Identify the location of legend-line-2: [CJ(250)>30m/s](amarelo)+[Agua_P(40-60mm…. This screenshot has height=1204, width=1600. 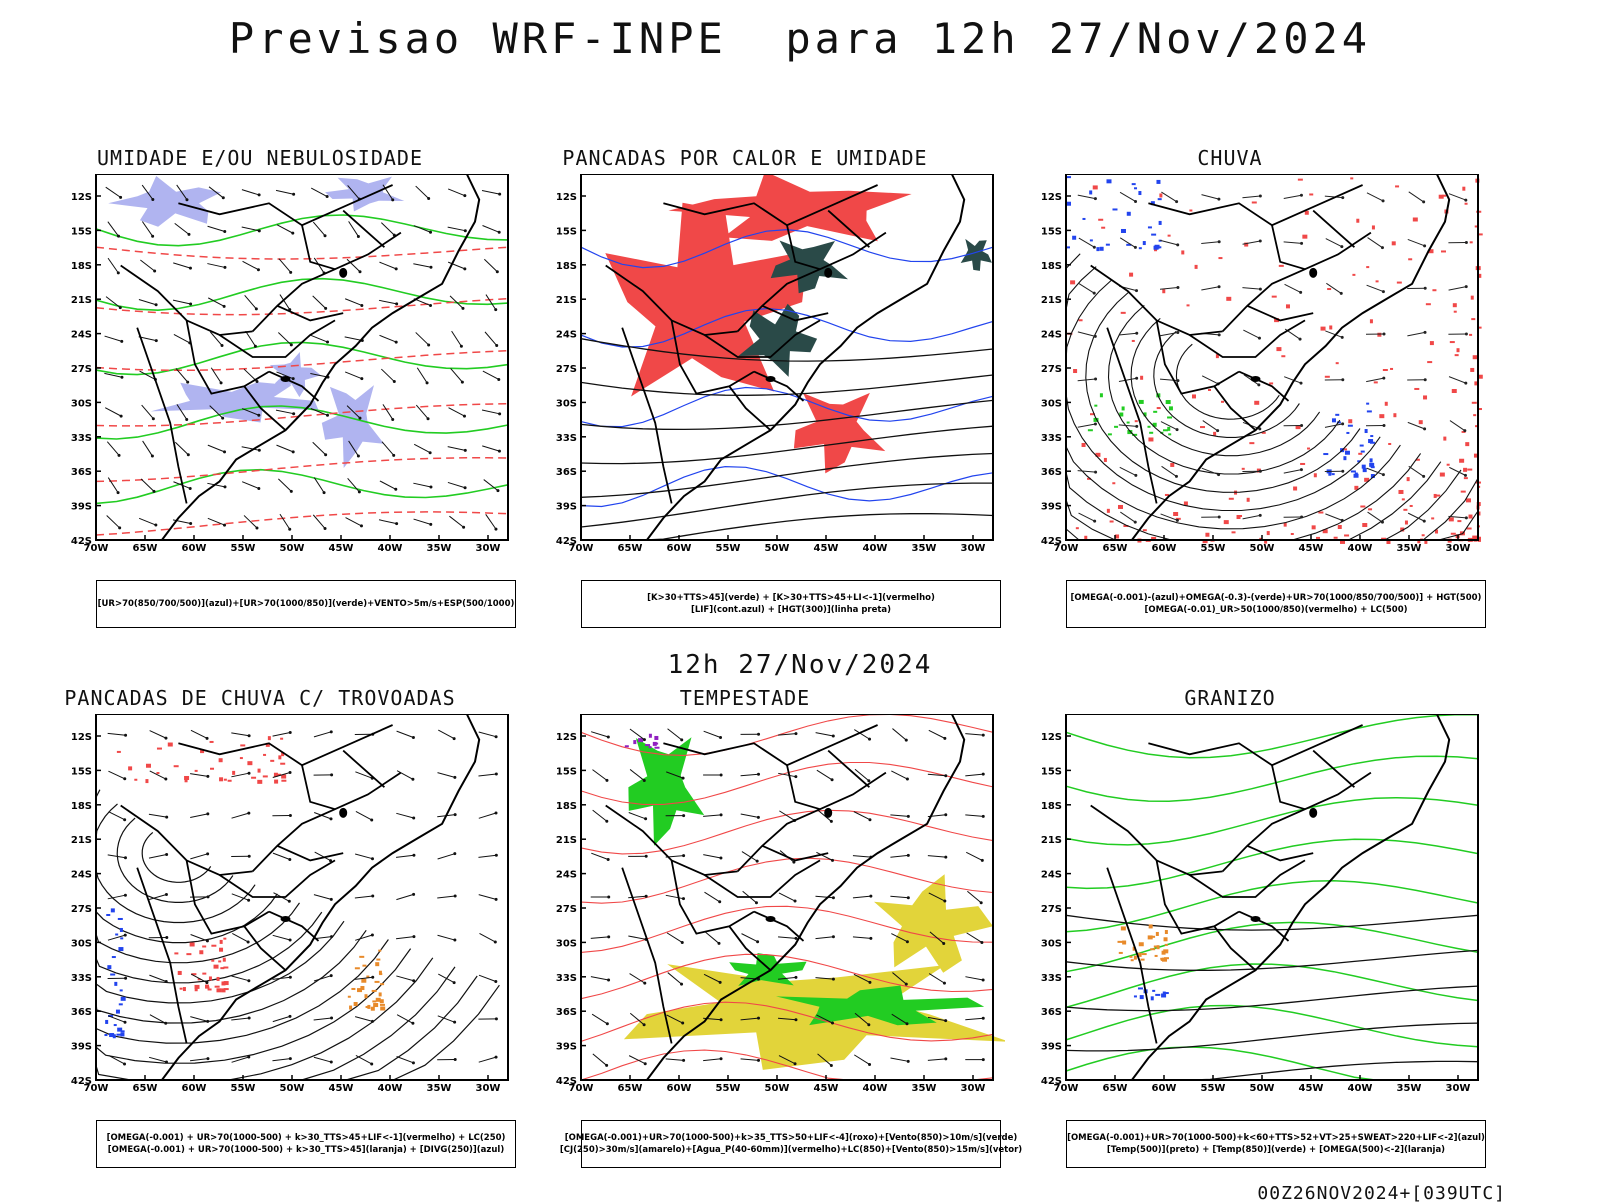
(791, 1150).